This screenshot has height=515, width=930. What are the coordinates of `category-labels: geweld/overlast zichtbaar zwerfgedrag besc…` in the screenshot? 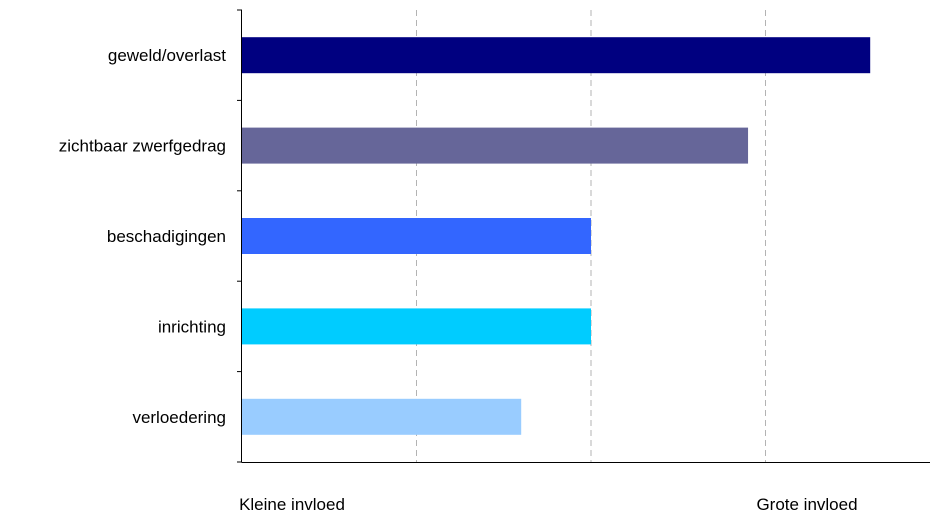 It's located at (143, 236).